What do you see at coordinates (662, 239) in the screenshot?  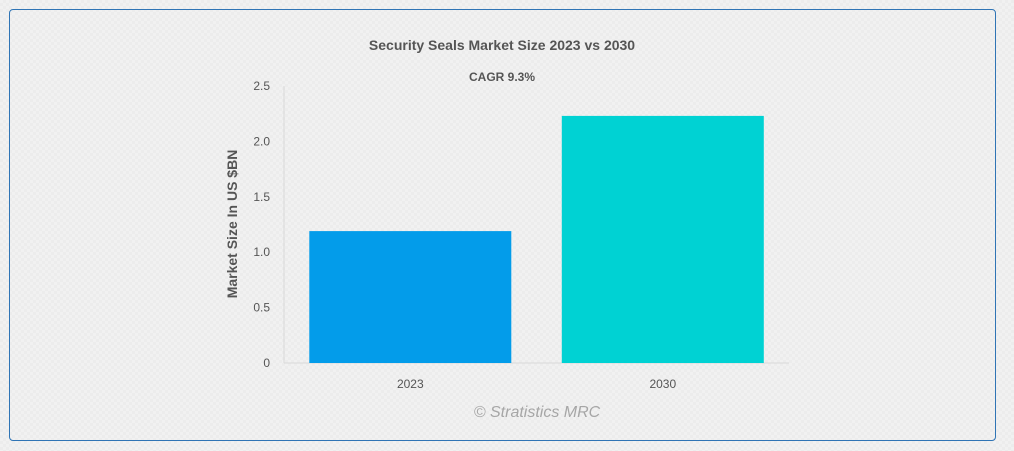 I see `bar-2030` at bounding box center [662, 239].